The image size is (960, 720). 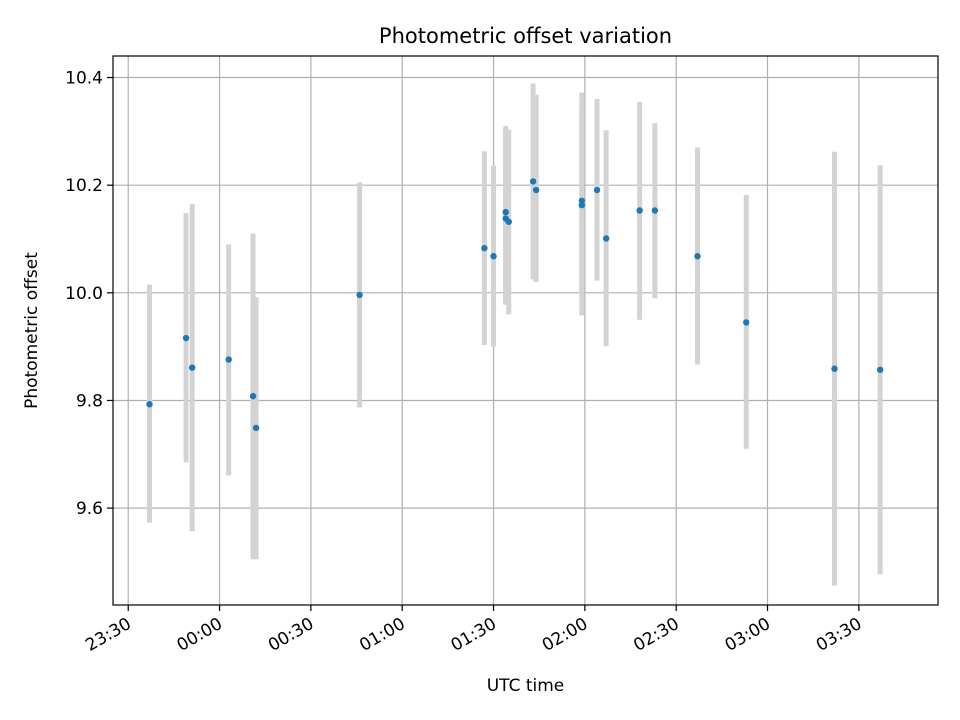 What do you see at coordinates (525, 36) in the screenshot?
I see `chart-title: Photometric offset variation` at bounding box center [525, 36].